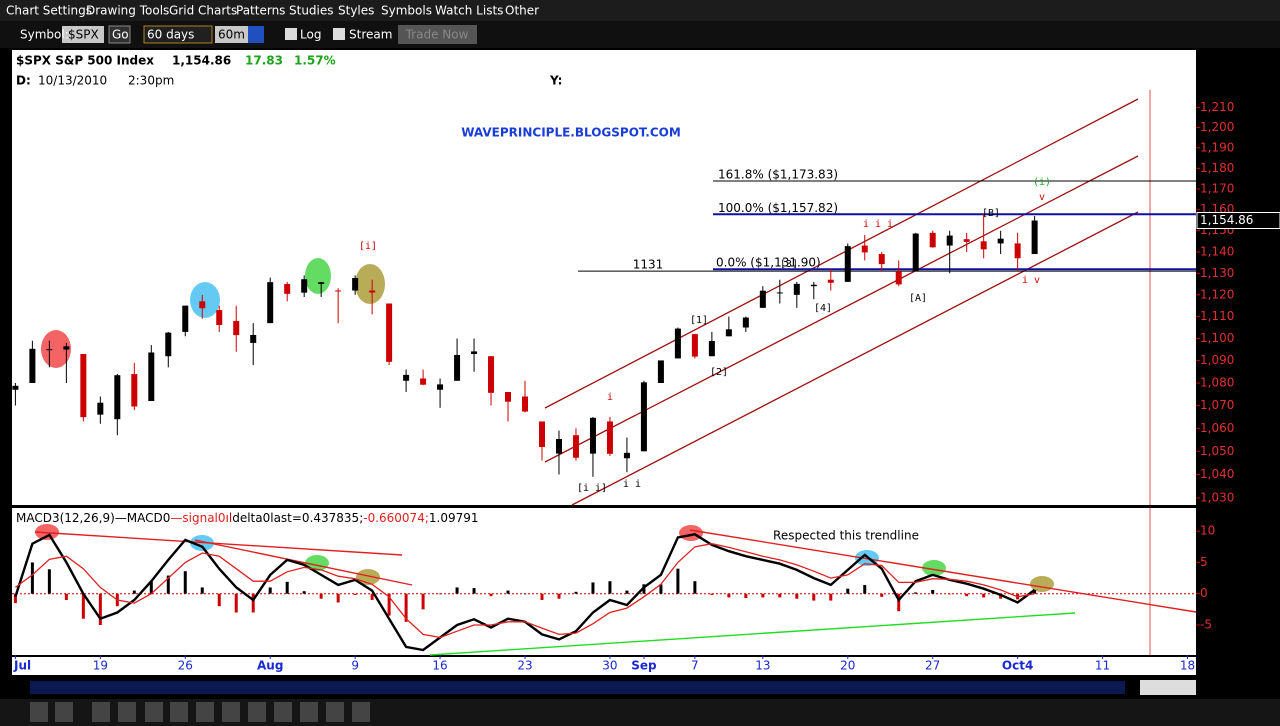 This screenshot has width=1280, height=726. What do you see at coordinates (524, 666) in the screenshot?
I see `x-tick-label: 23` at bounding box center [524, 666].